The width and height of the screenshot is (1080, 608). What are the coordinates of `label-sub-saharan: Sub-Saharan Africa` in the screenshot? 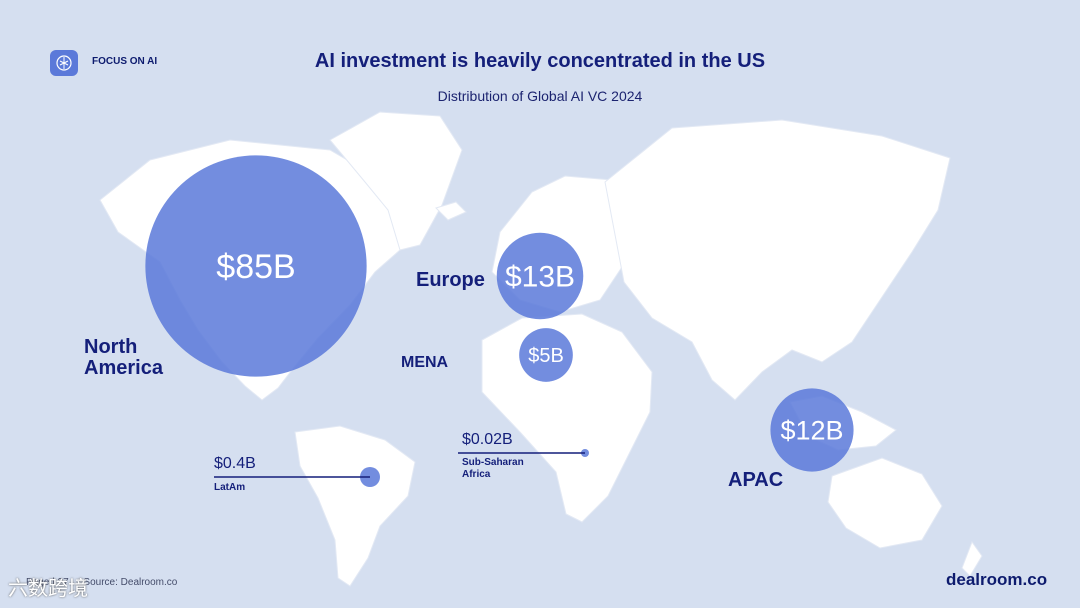 It's located at (493, 468).